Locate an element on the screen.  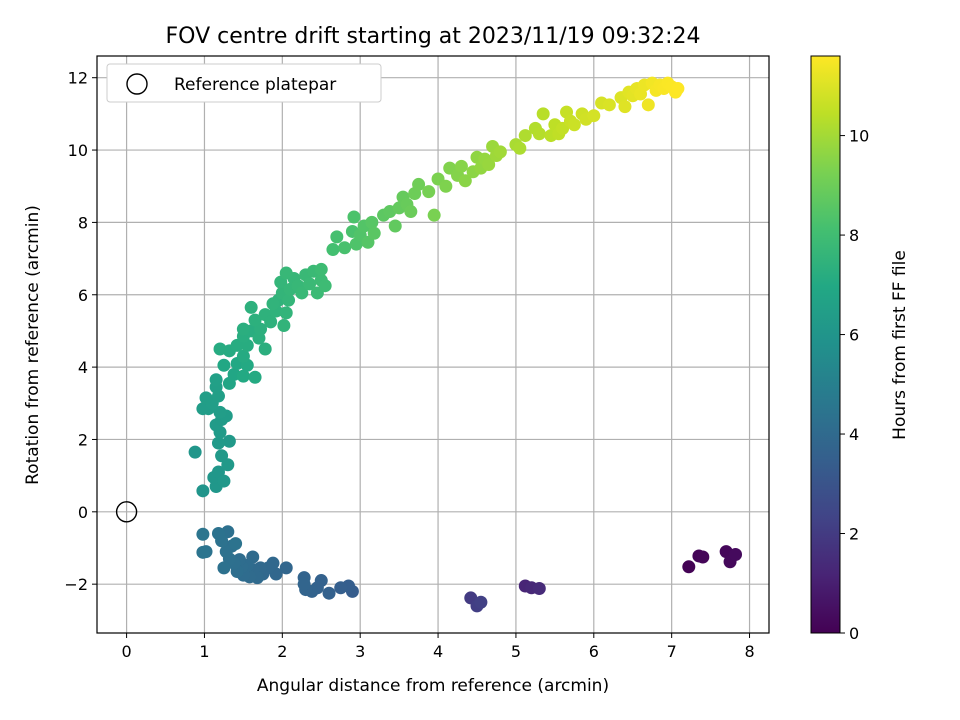
y-tick-label: 10 is located at coordinates (78, 150).